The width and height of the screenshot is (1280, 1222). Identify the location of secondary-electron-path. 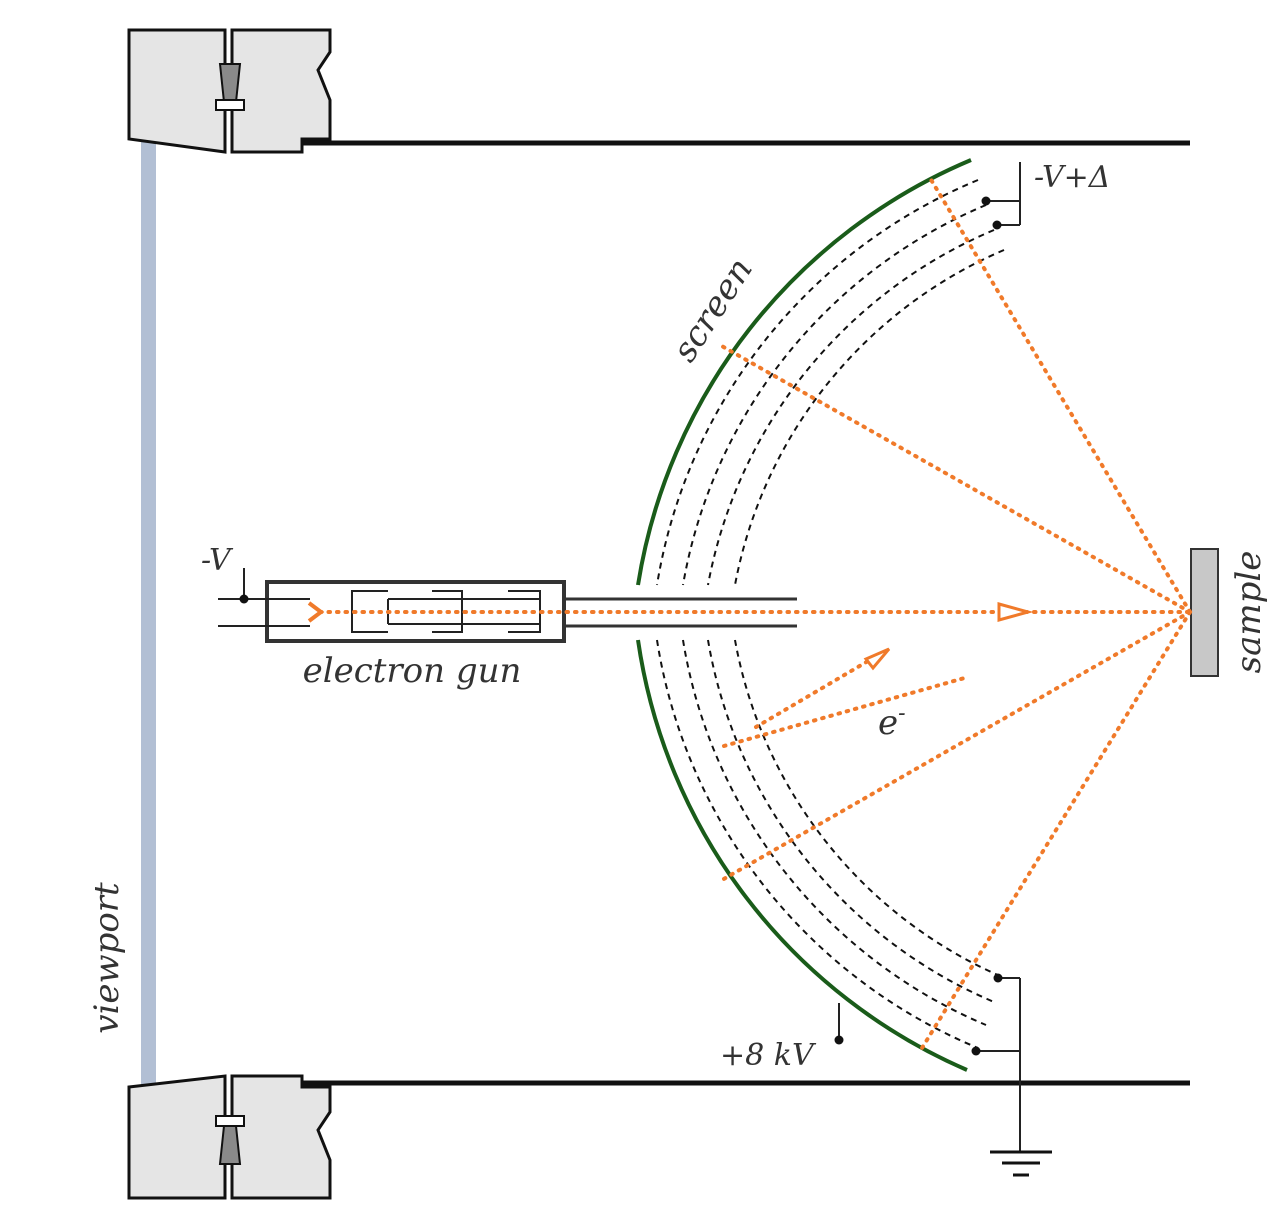
(846, 711).